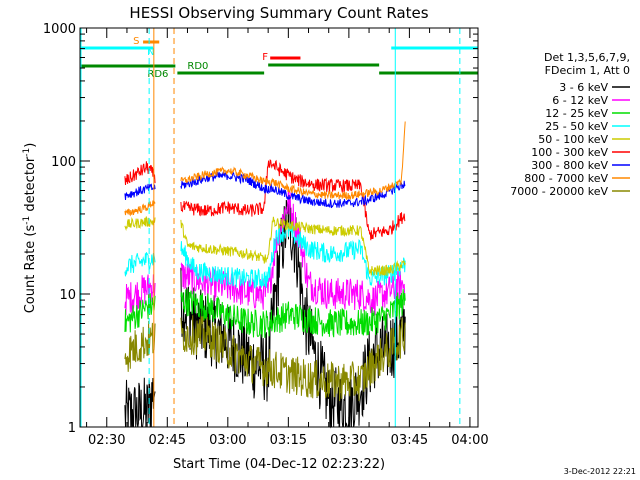  I want to click on legend-label: 50 - 100 keV, so click(573, 139).